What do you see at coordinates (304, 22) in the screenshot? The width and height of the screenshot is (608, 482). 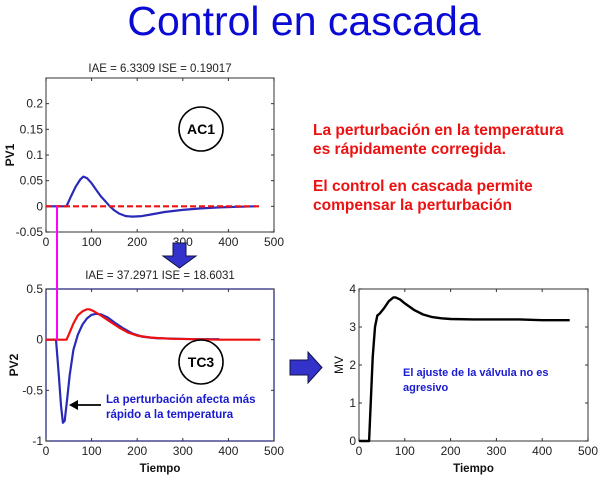 I see `slide-title: Control en cascada` at bounding box center [304, 22].